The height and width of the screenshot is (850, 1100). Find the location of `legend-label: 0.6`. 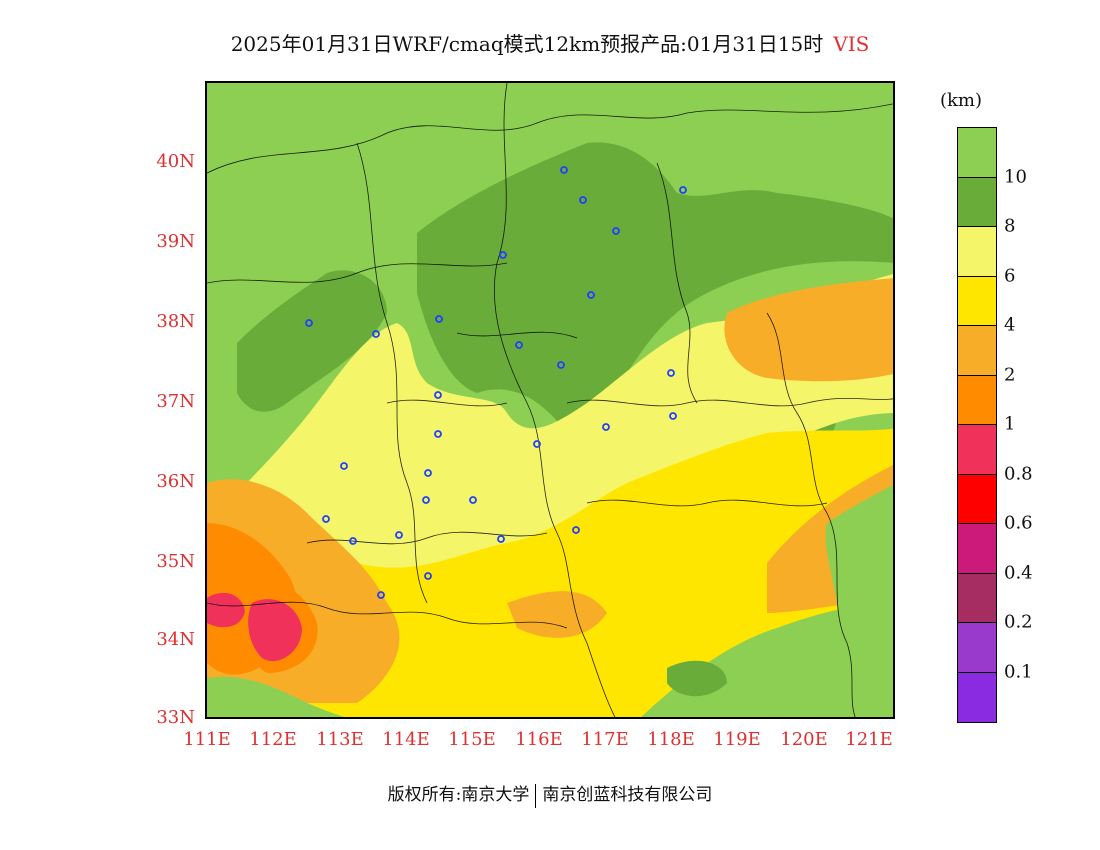

legend-label: 0.6 is located at coordinates (1018, 523).